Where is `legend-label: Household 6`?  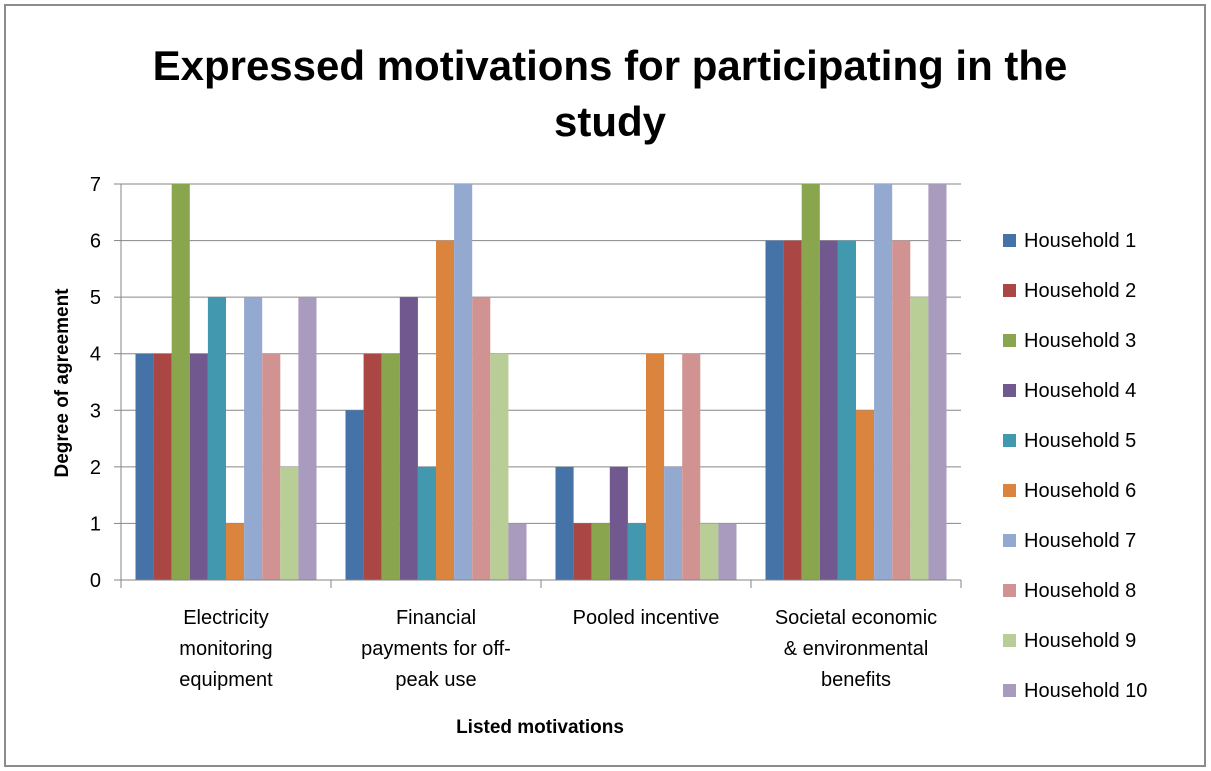
legend-label: Household 6 is located at coordinates (1080, 491).